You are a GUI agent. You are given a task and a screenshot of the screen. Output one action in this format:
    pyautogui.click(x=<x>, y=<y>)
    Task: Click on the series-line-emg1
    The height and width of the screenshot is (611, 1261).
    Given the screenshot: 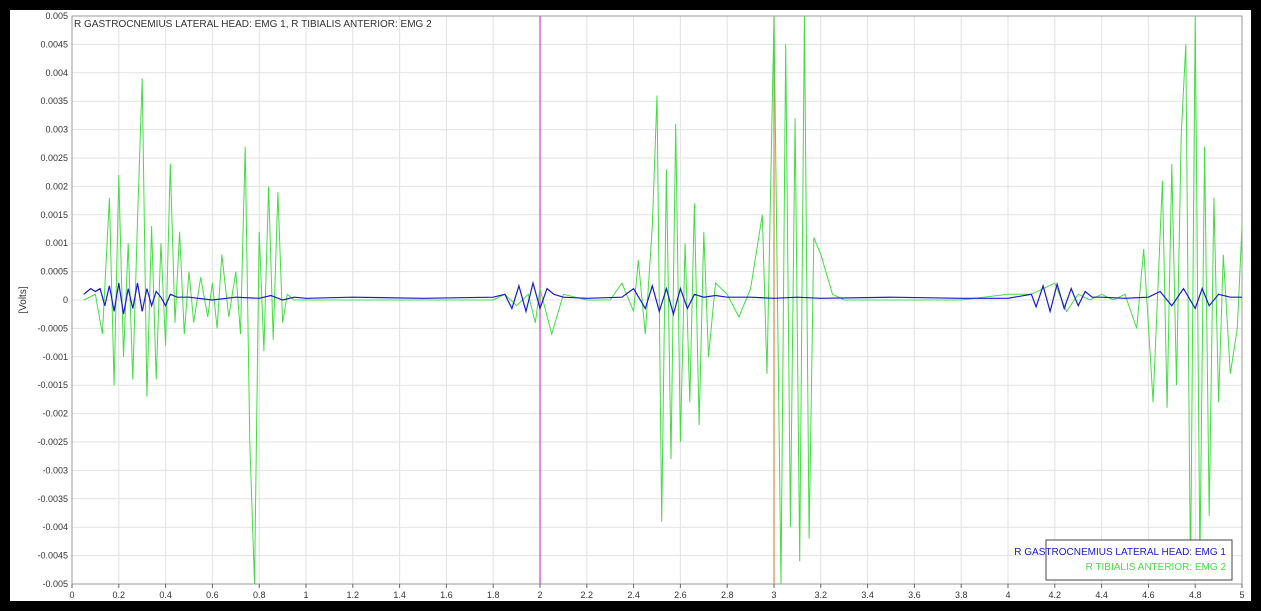 What is the action you would take?
    pyautogui.click(x=662, y=298)
    